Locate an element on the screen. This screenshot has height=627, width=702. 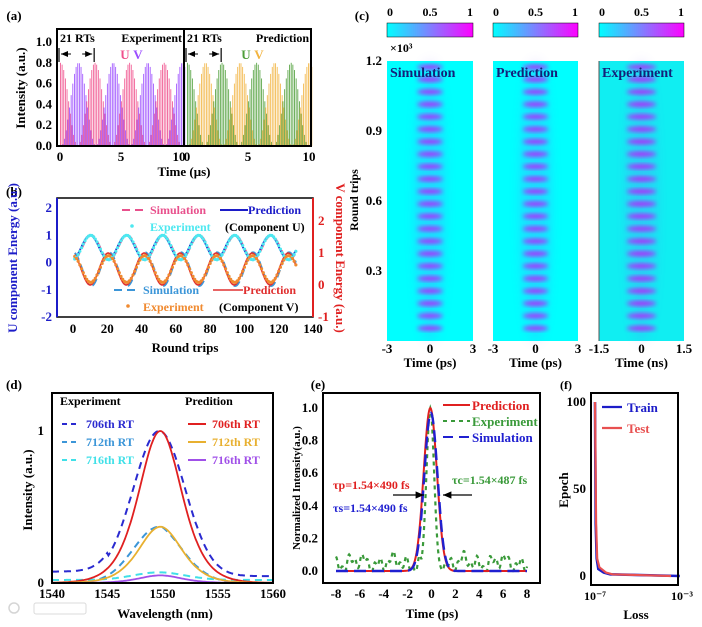
x-axis-label: Loss is located at coordinates (635, 614).